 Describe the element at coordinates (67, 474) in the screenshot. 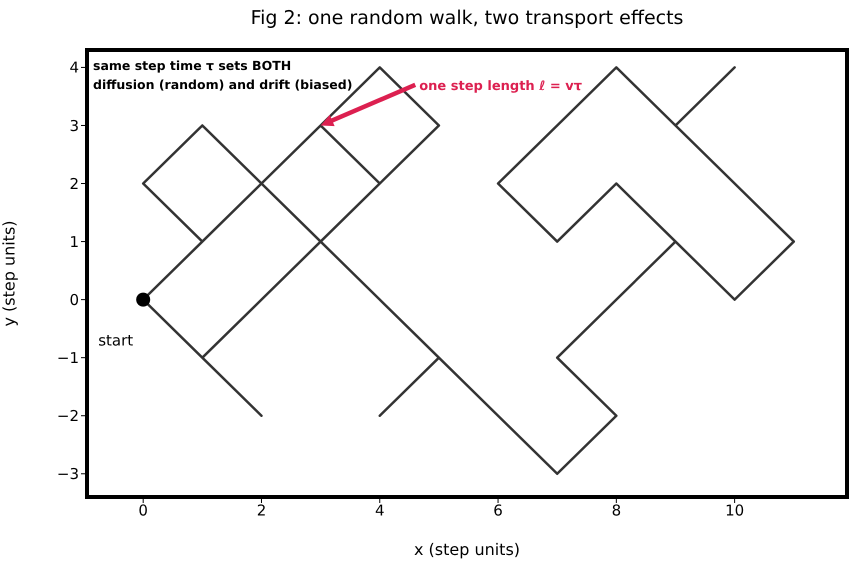

I see `y-tick-label: −3` at that location.